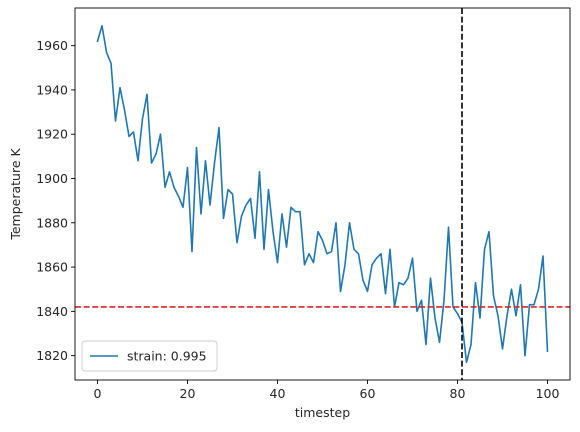 The height and width of the screenshot is (432, 580). Describe the element at coordinates (322, 412) in the screenshot. I see `x-axis-label: timestep` at that location.